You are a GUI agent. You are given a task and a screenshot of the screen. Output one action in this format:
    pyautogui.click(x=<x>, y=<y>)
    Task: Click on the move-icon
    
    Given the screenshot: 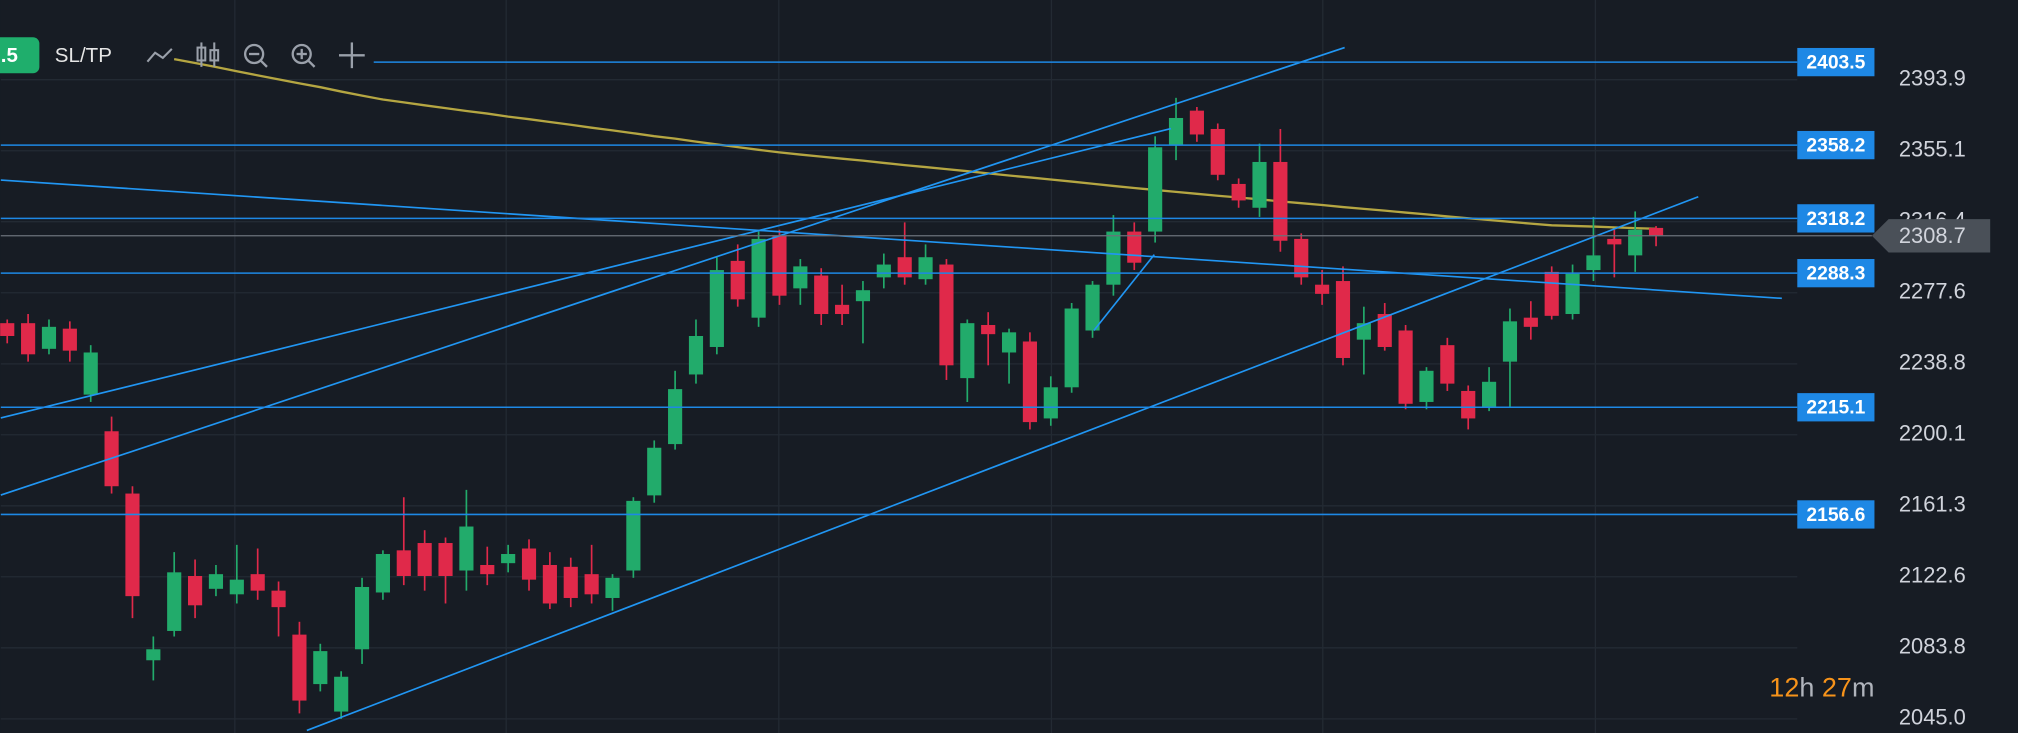 What is the action you would take?
    pyautogui.click(x=352, y=55)
    